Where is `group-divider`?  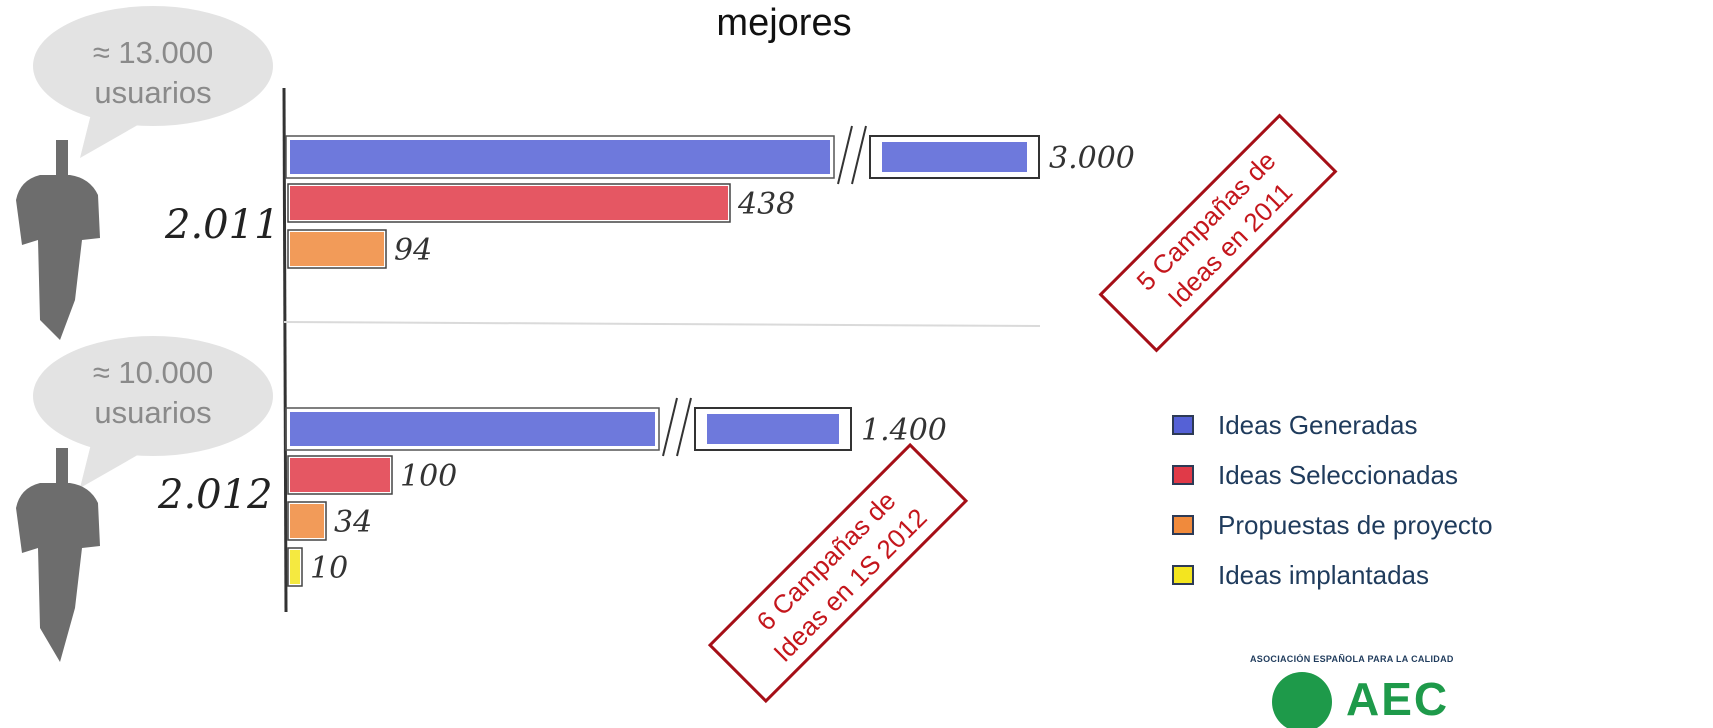
group-divider is located at coordinates (662, 324).